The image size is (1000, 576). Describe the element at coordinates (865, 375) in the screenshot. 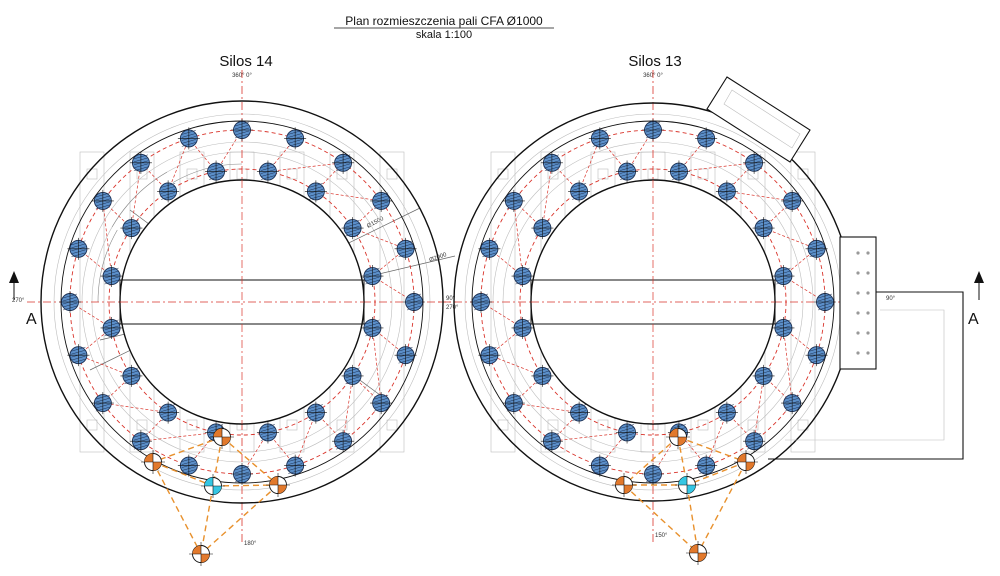

I see `s13-annex-large-inner` at that location.